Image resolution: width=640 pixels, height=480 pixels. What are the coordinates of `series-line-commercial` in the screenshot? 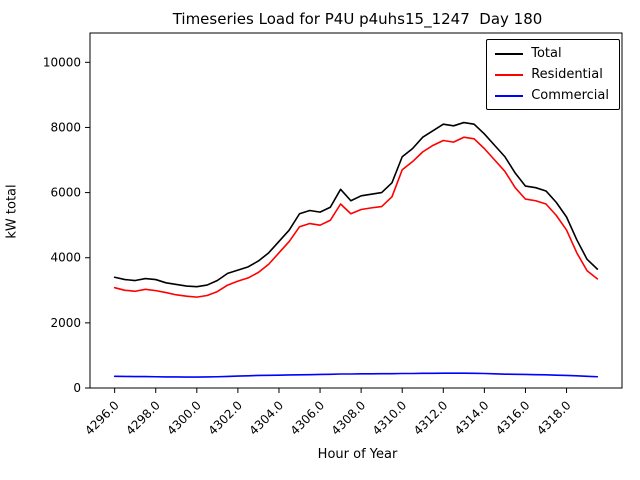 It's located at (356, 375).